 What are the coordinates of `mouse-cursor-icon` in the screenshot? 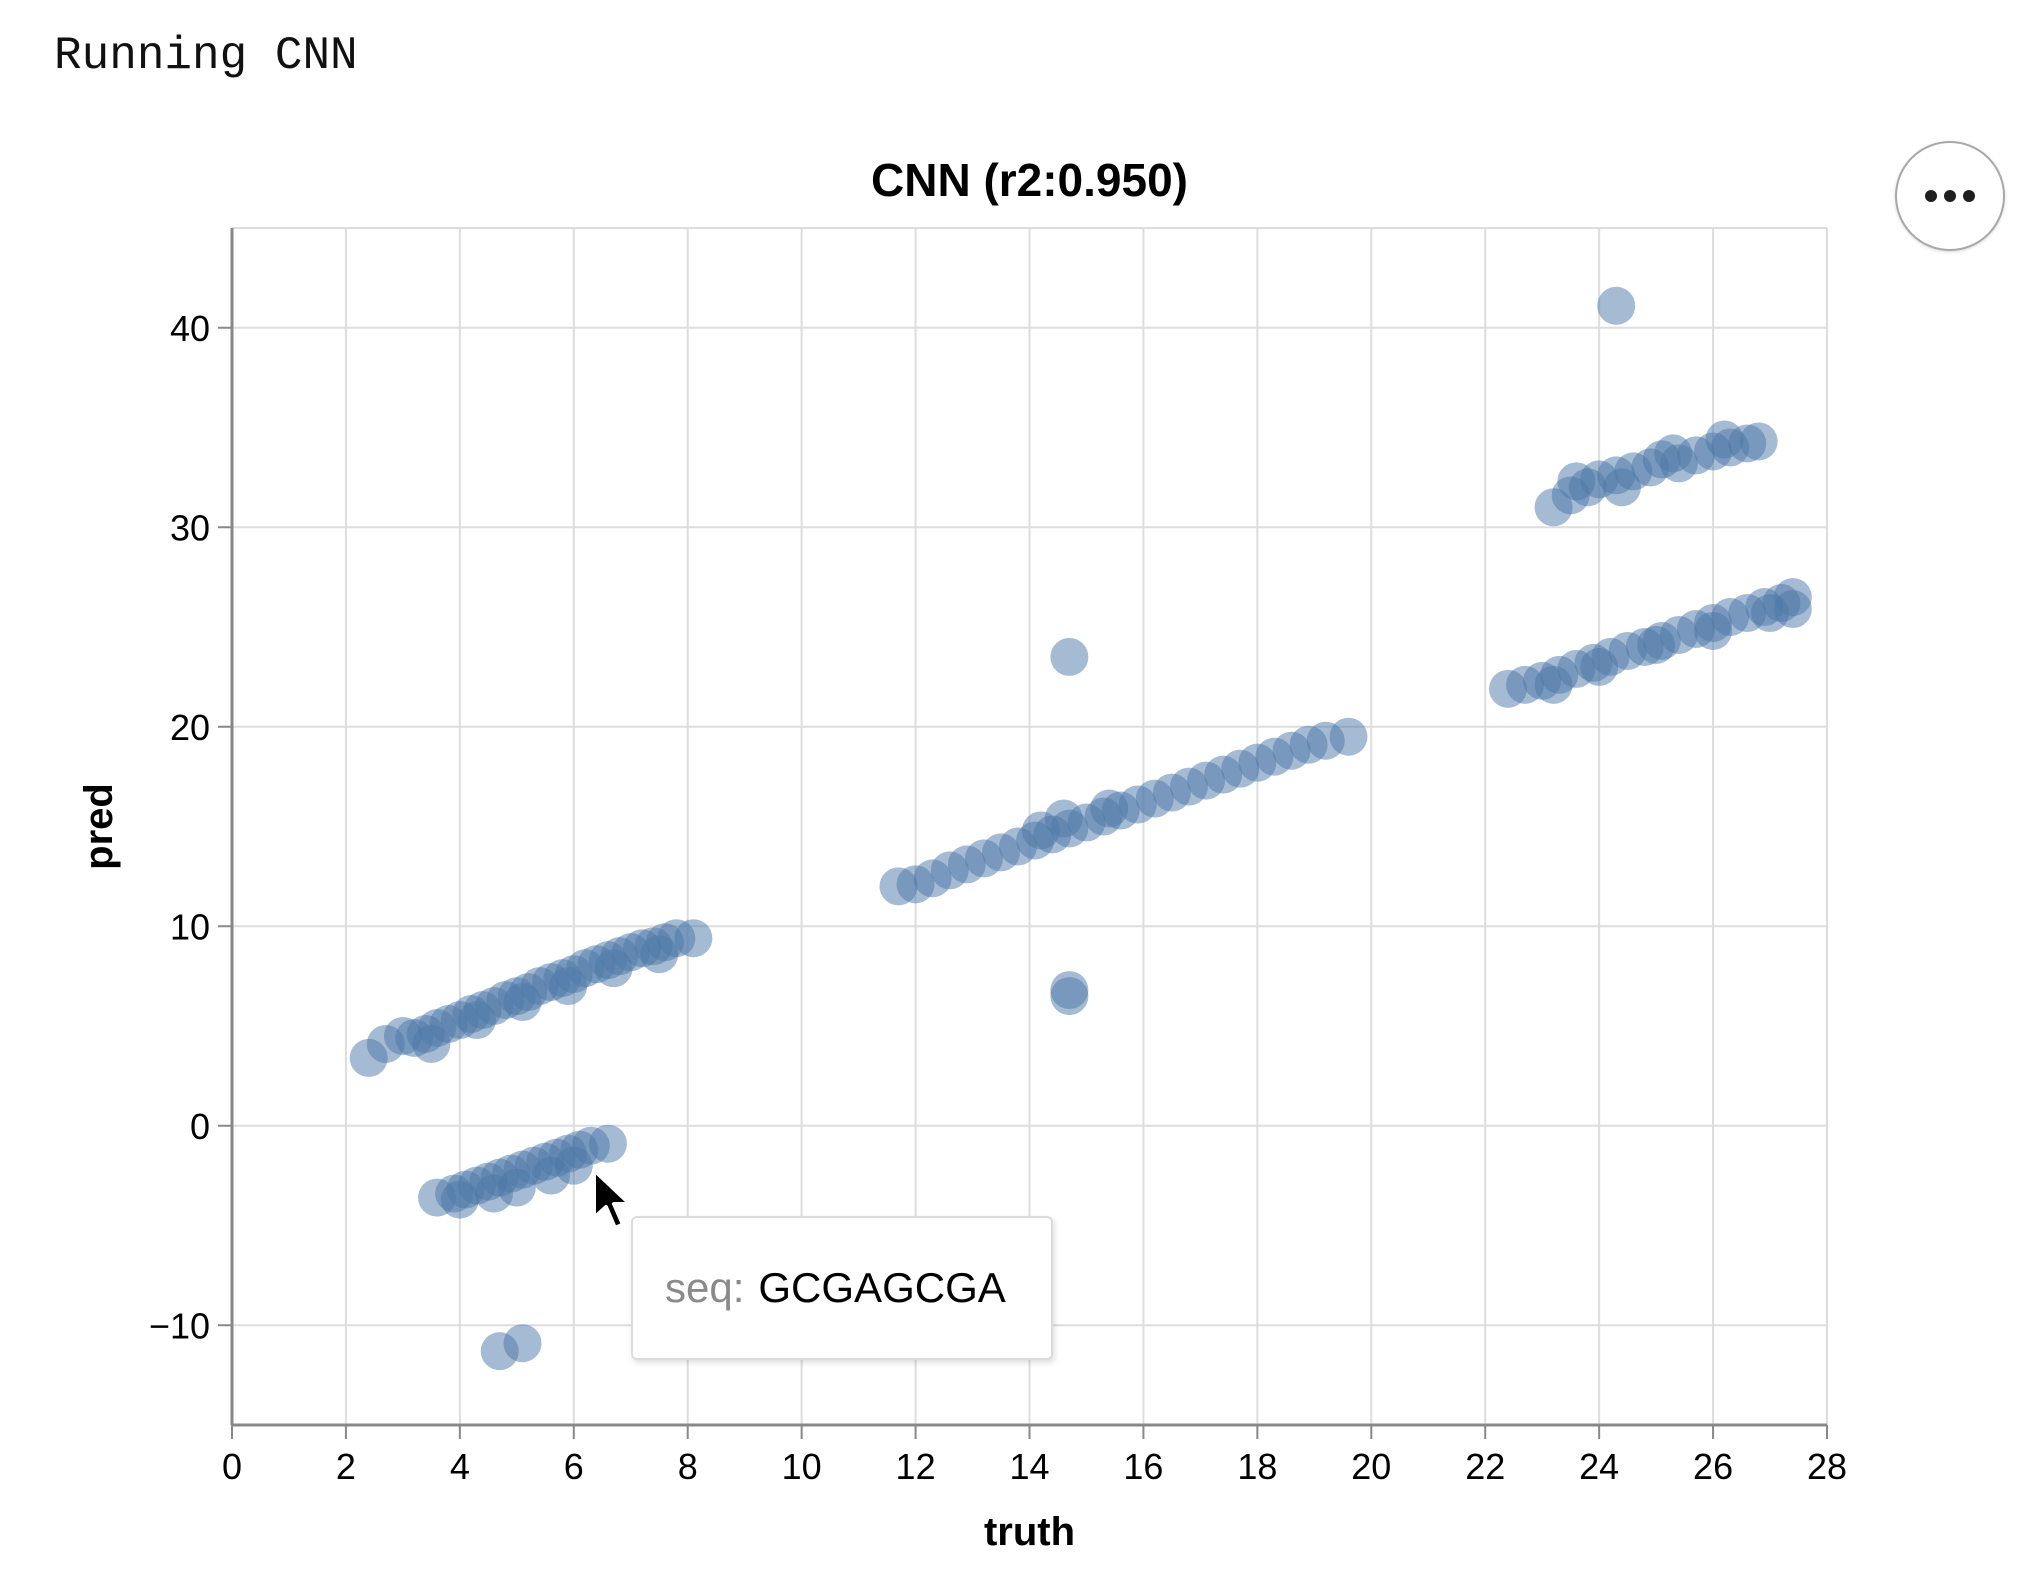 It's located at (612, 1199).